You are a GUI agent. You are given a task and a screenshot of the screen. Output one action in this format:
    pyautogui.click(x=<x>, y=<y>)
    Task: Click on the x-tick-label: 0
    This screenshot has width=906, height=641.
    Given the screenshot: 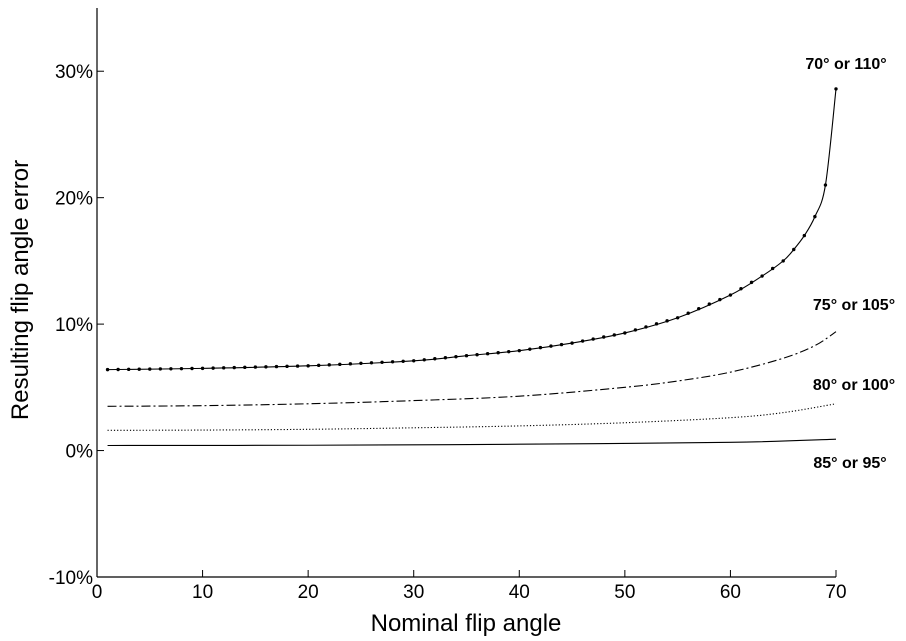 What is the action you would take?
    pyautogui.click(x=97, y=592)
    